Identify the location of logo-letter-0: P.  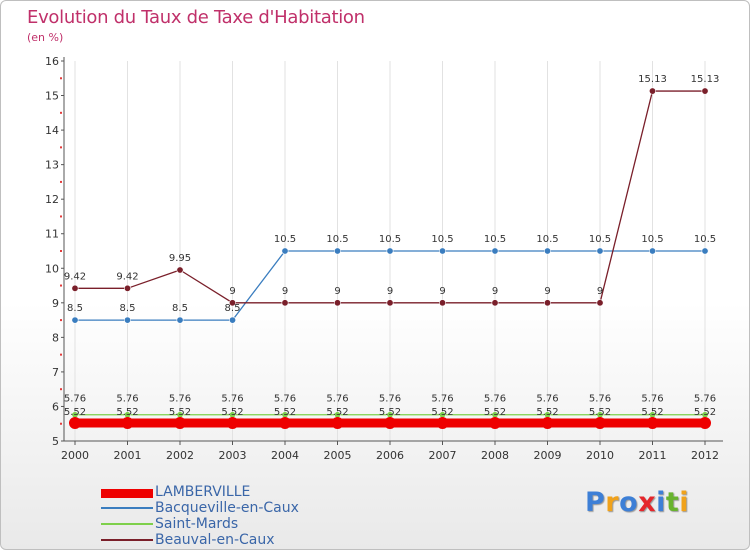
(595, 502).